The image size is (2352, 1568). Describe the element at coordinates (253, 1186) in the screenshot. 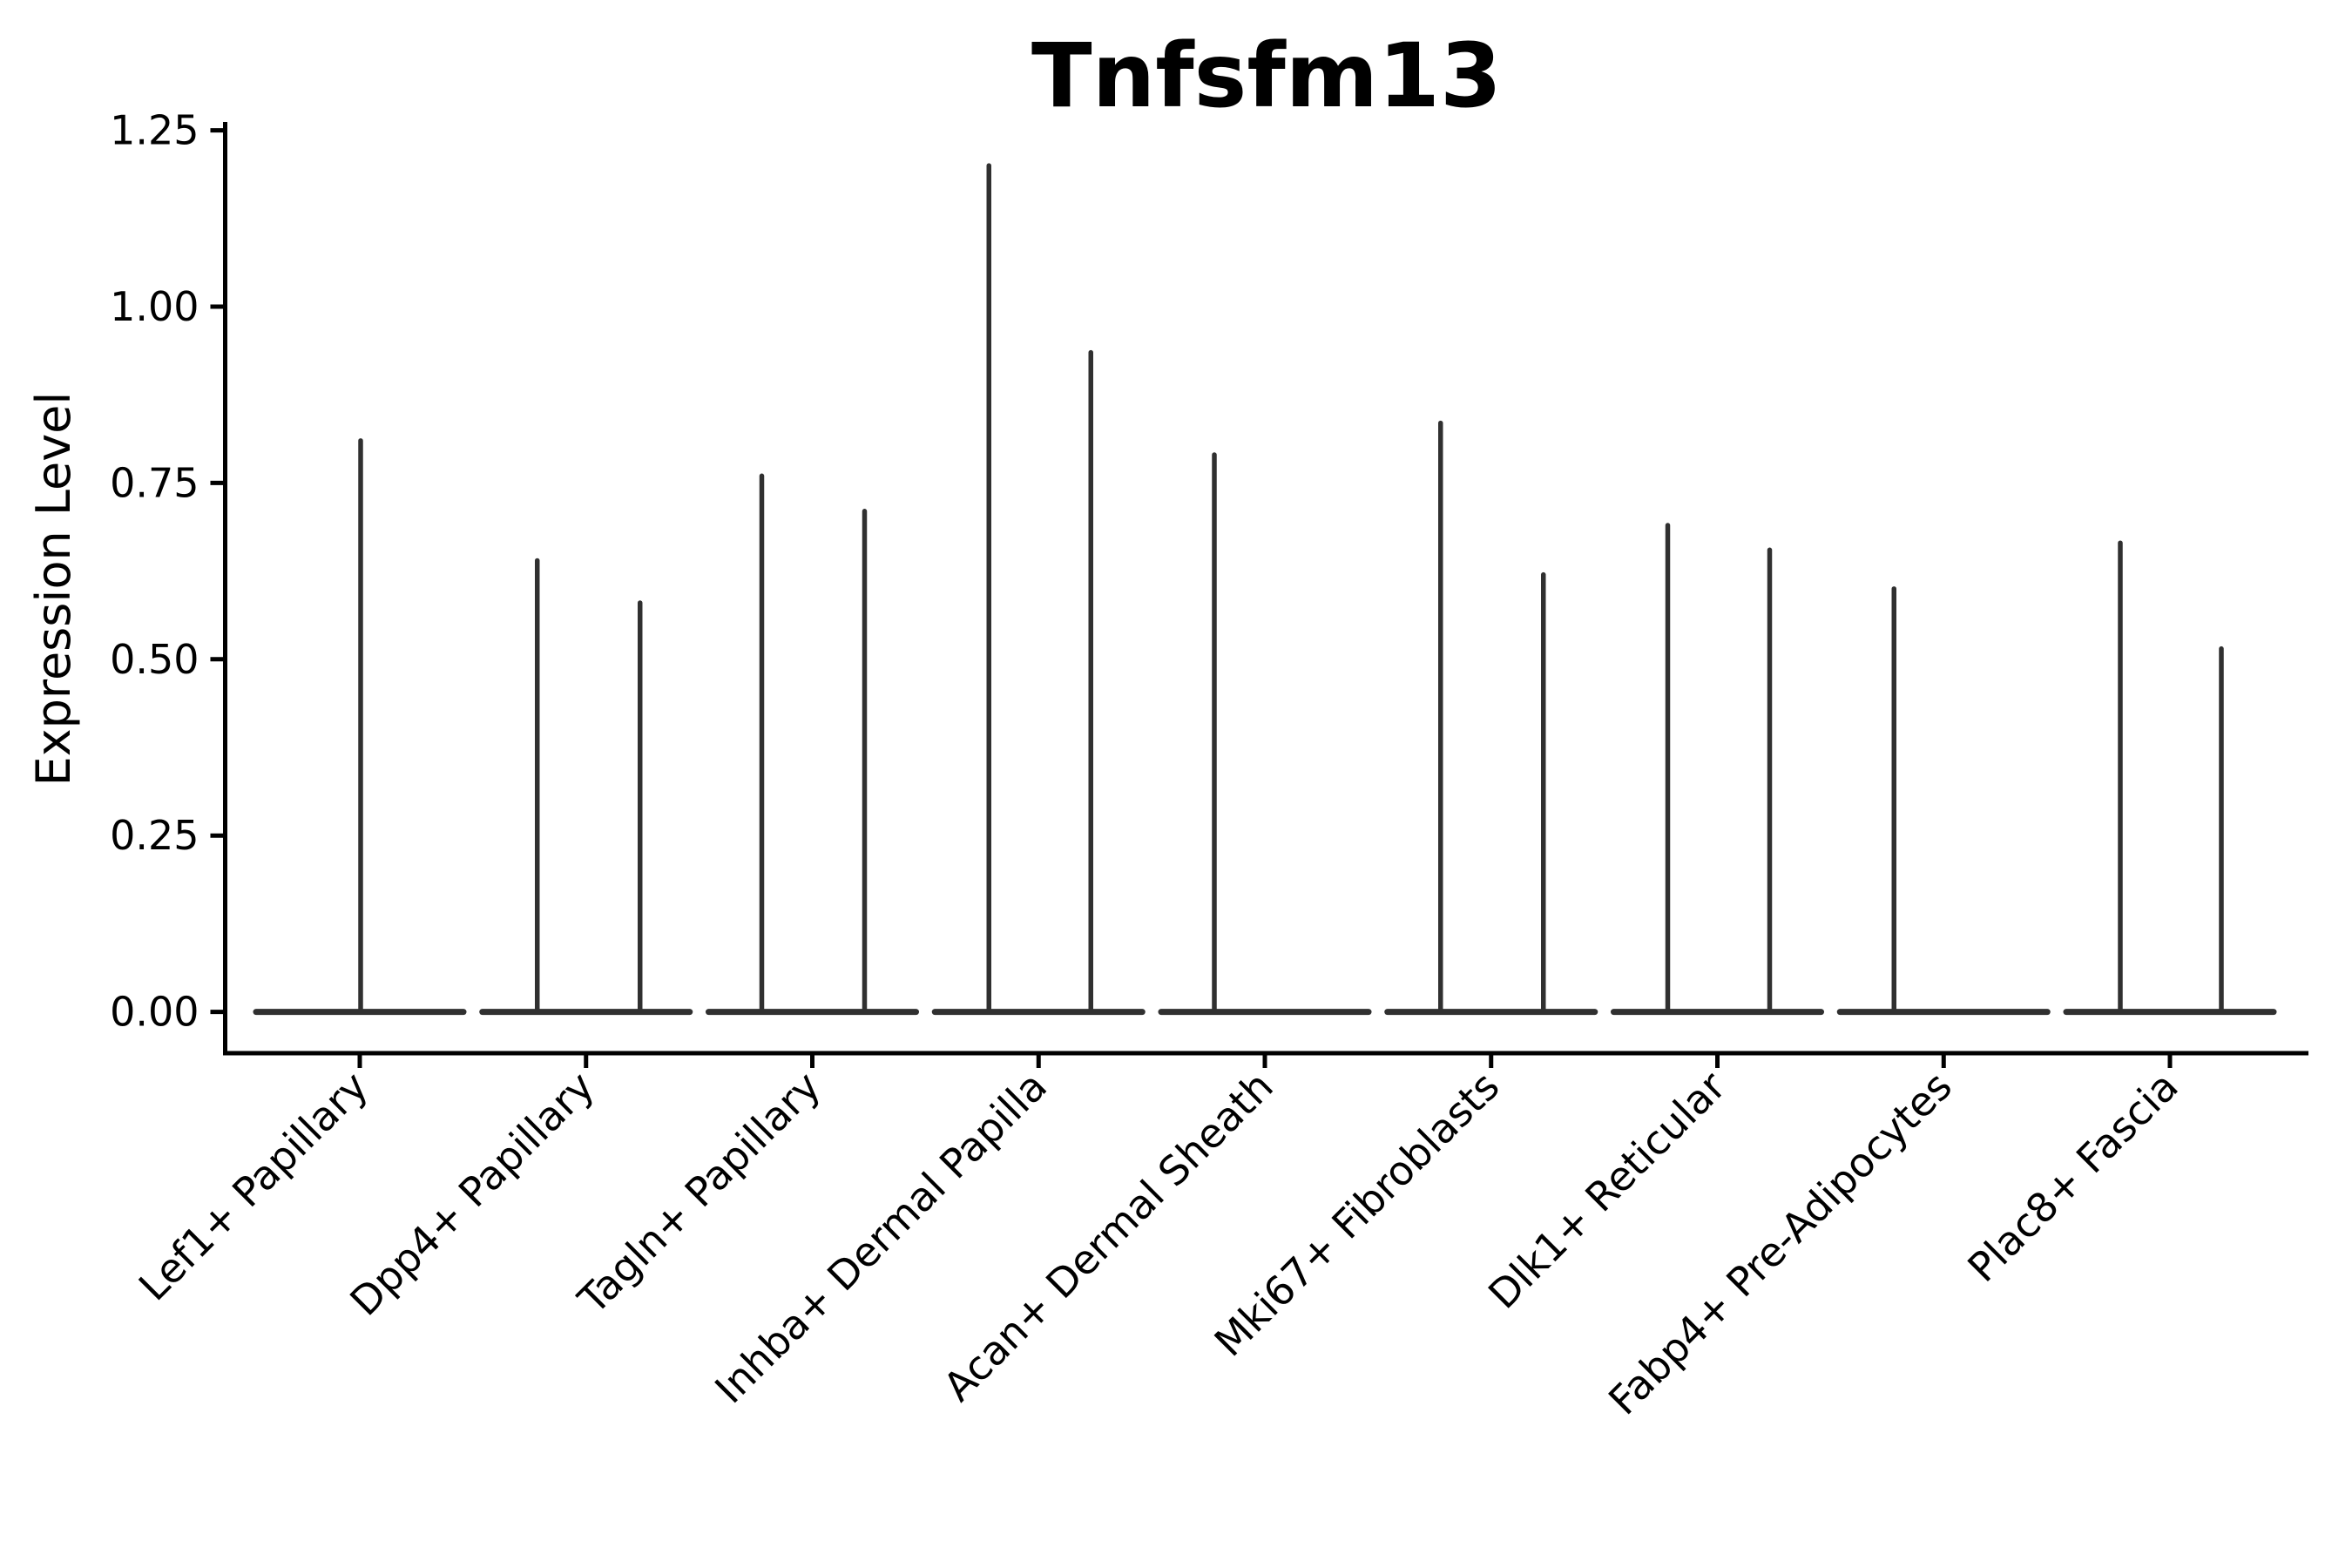

I see `x-tick-label: Lef1+ Papillary` at that location.